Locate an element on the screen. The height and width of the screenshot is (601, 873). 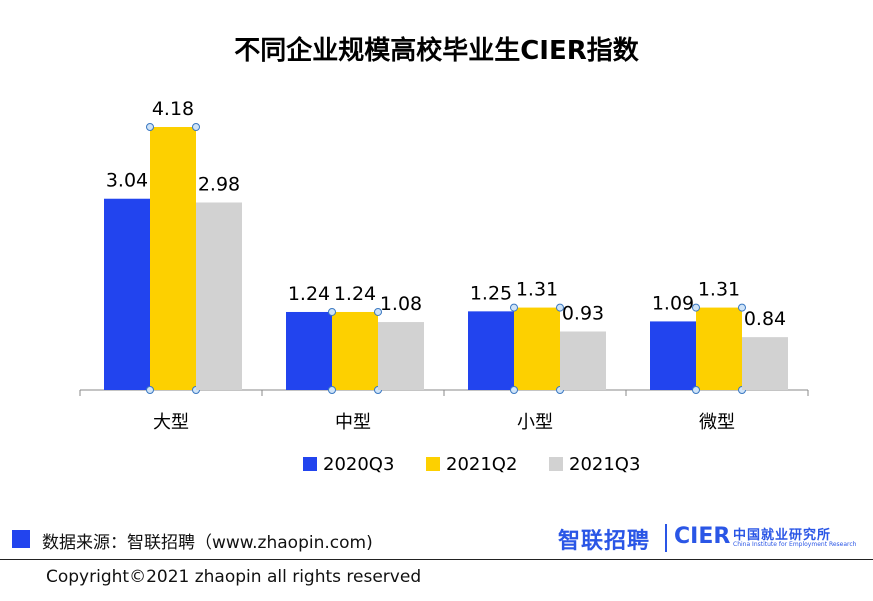
data-label: 0.93 is located at coordinates (583, 313).